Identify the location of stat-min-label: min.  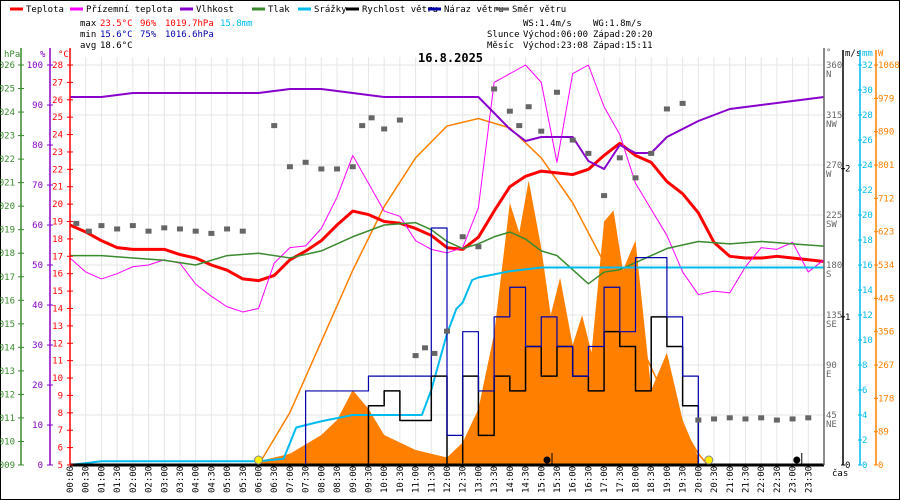
(88, 35).